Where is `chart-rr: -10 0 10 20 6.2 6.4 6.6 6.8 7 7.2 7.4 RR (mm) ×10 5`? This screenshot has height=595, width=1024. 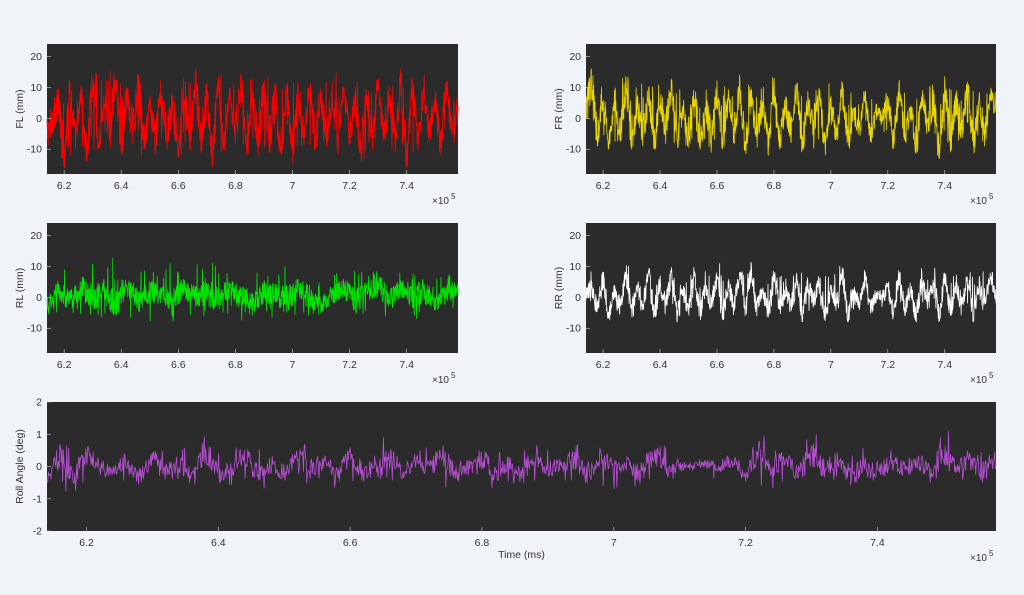 chart-rr: -10 0 10 20 6.2 6.4 6.6 6.8 7 7.2 7.4 RR (mm) ×10 5 is located at coordinates (775, 304).